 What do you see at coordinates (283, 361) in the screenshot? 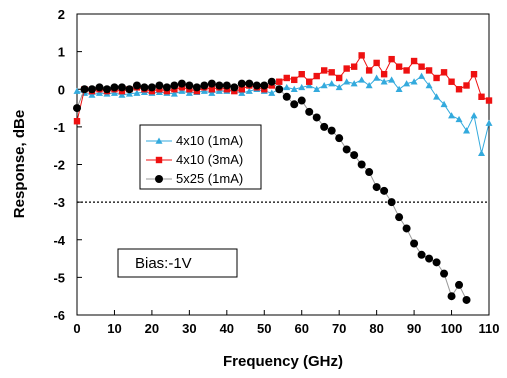
I see `x-axis-title: Frequency (GHz)` at bounding box center [283, 361].